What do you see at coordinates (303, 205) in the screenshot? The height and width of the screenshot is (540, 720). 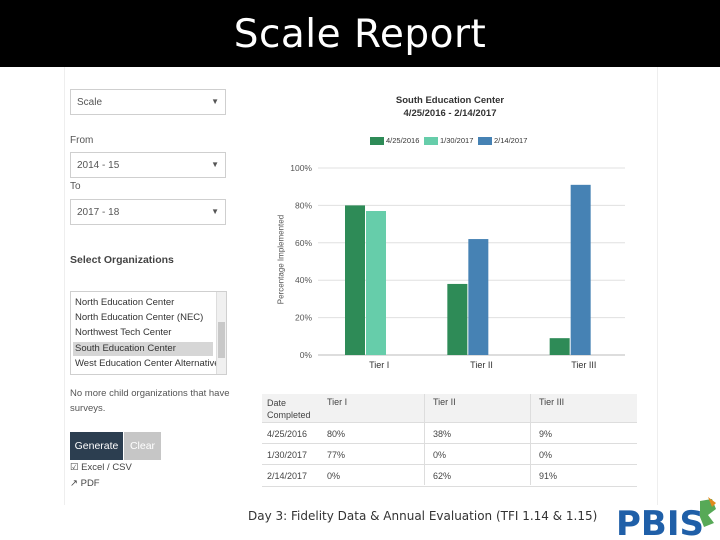 I see `y-tick-label: 80%` at bounding box center [303, 205].